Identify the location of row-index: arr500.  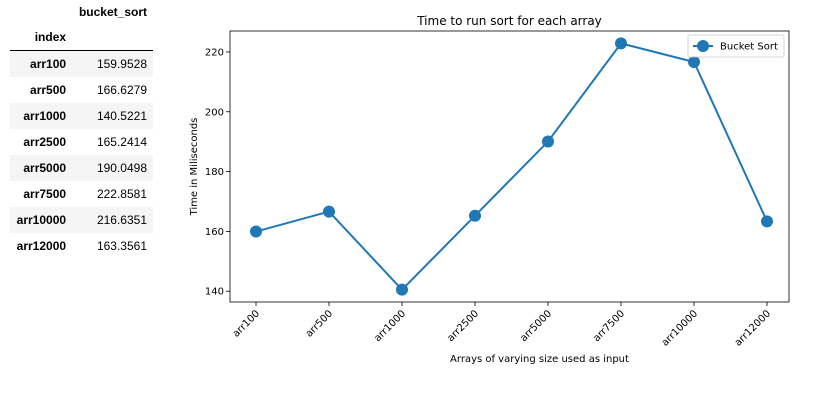
(48, 90).